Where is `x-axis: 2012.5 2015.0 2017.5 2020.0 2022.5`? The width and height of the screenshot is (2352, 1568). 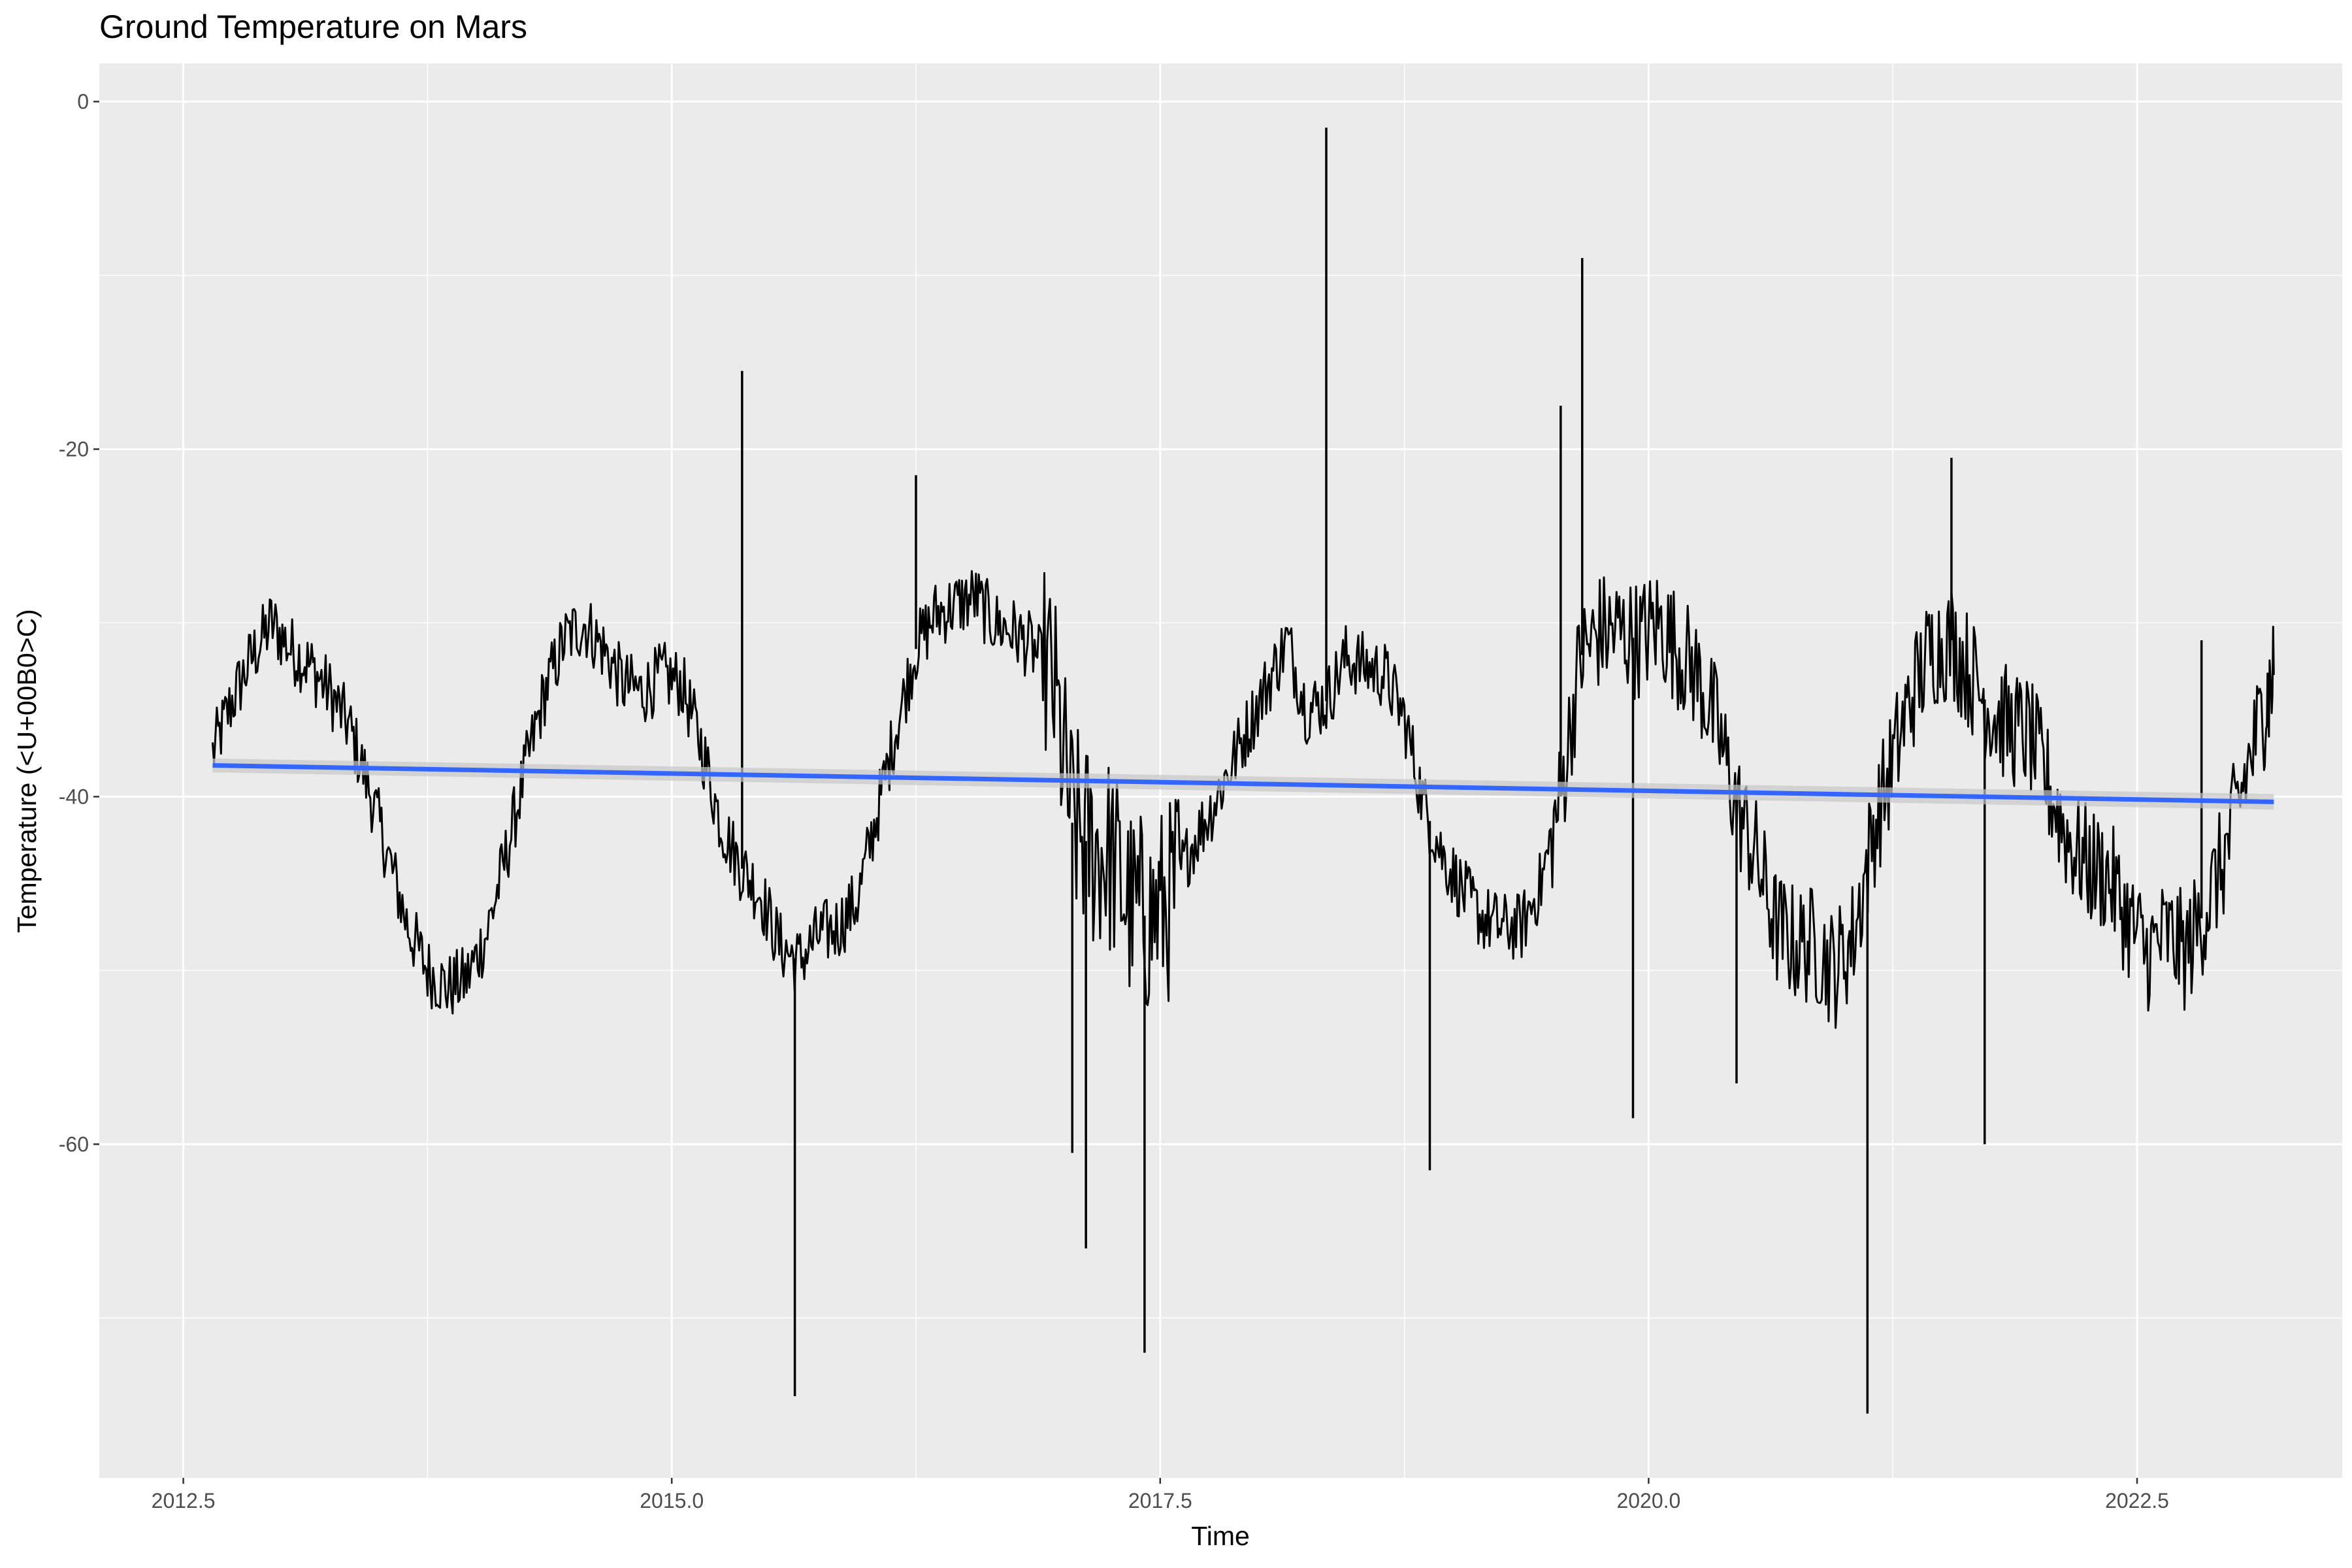
x-axis: 2012.5 2015.0 2017.5 2020.0 2022.5 is located at coordinates (1160, 1495).